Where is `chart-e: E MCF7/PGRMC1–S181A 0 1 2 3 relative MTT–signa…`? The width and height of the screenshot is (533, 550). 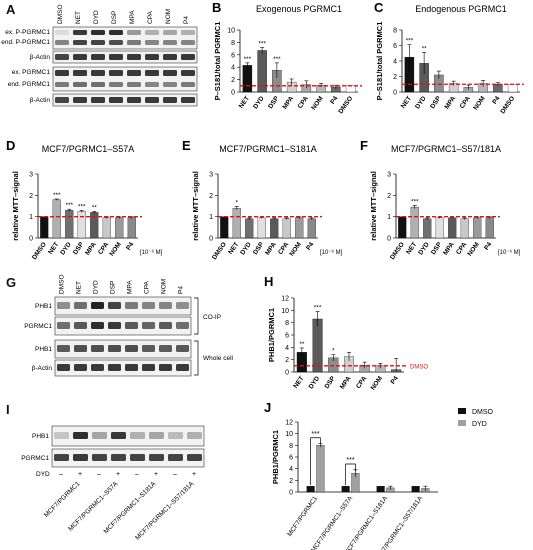 chart-e: E MCF7/PGRMC1–S181A 0 1 2 3 relative MTT–signa… is located at coordinates (262, 199).